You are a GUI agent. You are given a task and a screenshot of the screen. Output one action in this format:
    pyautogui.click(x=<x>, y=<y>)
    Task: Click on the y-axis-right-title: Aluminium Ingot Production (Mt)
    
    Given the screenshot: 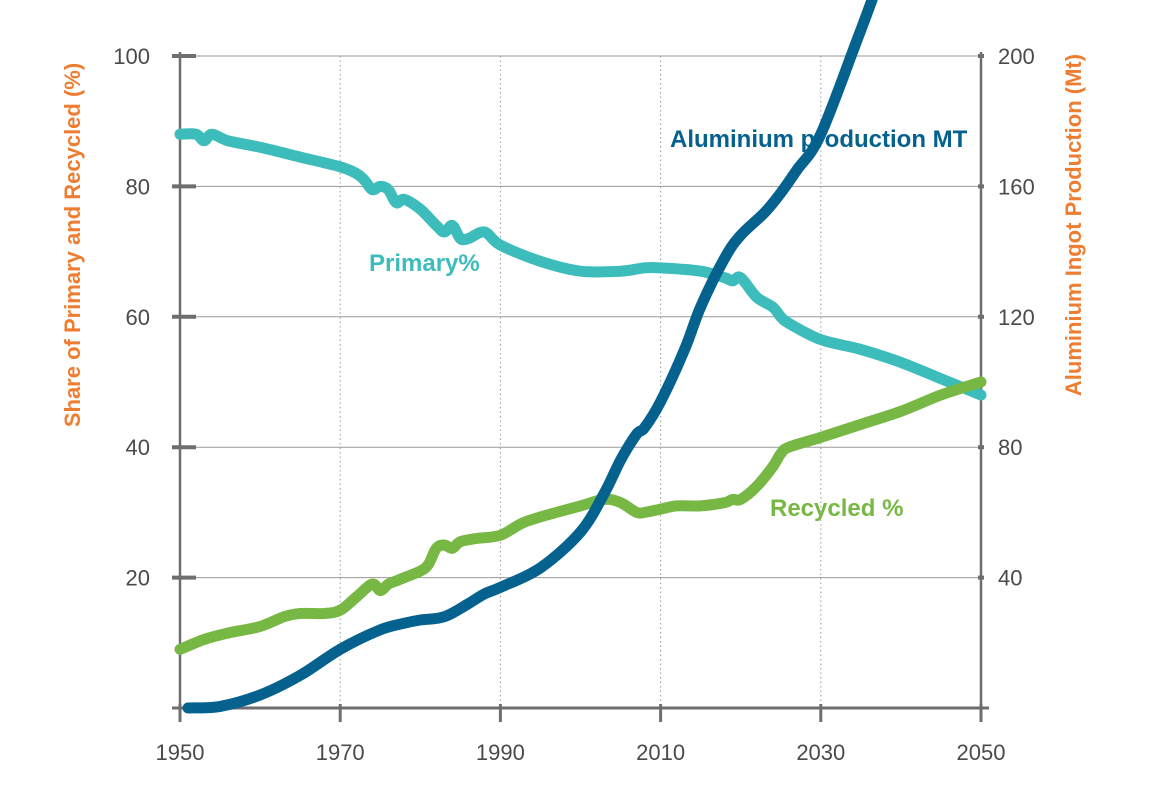 What is the action you would take?
    pyautogui.click(x=1073, y=225)
    